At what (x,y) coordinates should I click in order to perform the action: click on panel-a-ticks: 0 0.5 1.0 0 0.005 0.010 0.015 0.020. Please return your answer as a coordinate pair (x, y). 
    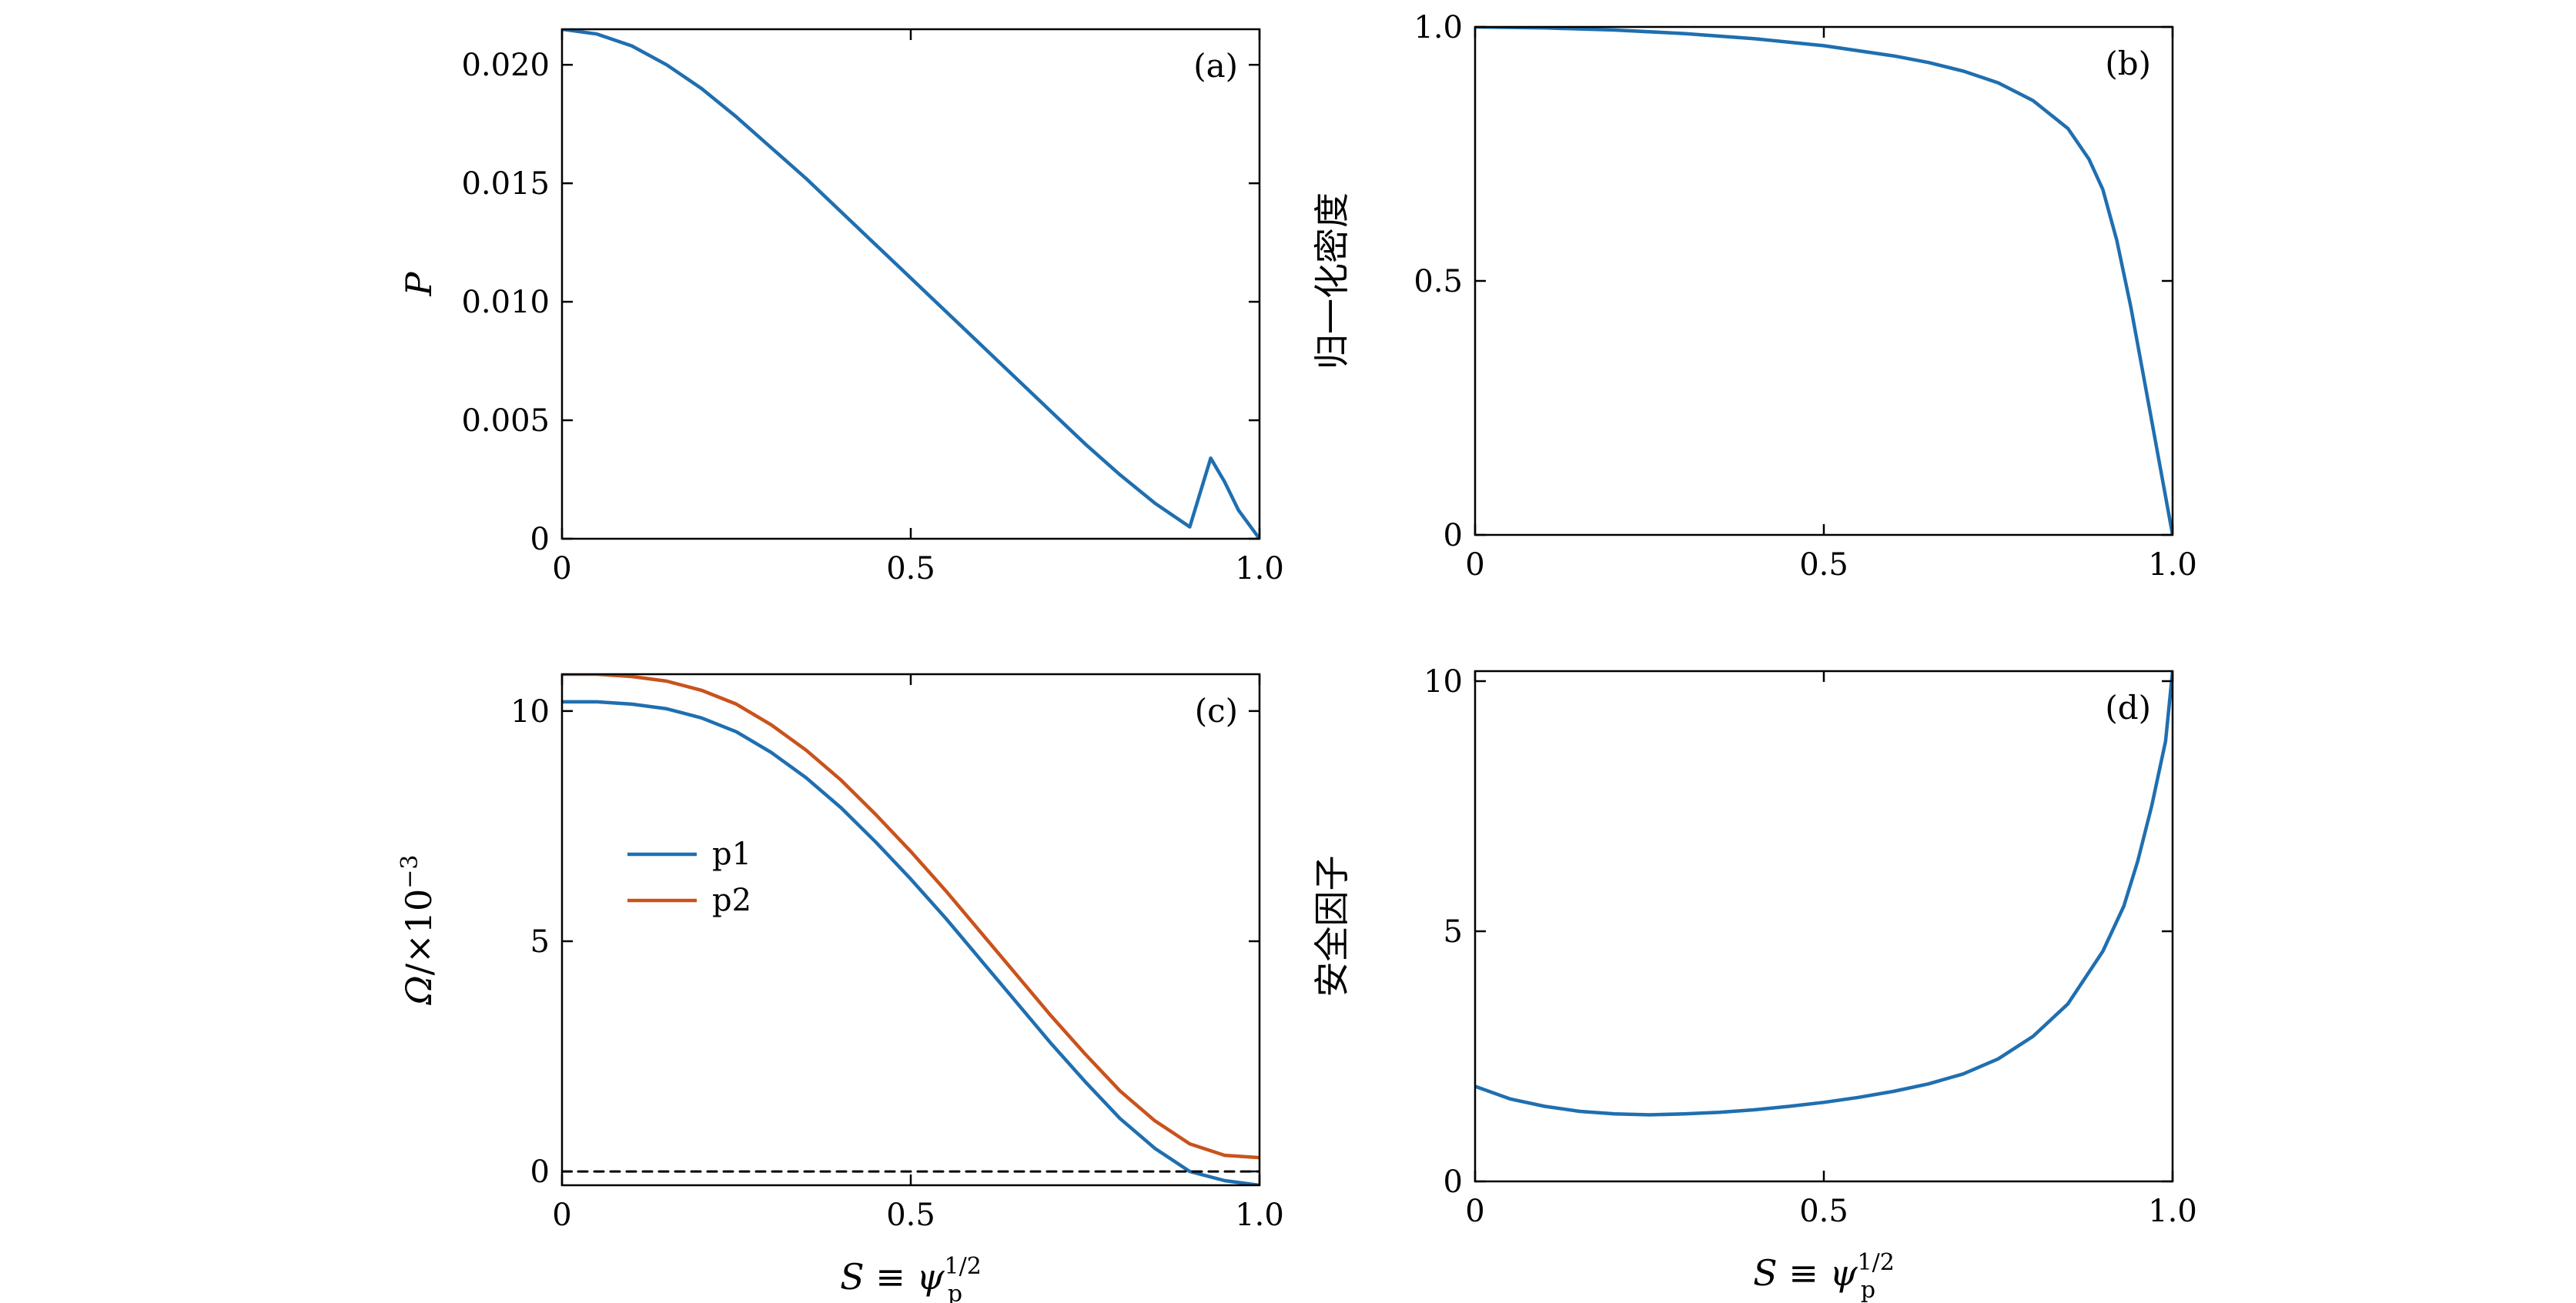
    Looking at the image, I should click on (873, 307).